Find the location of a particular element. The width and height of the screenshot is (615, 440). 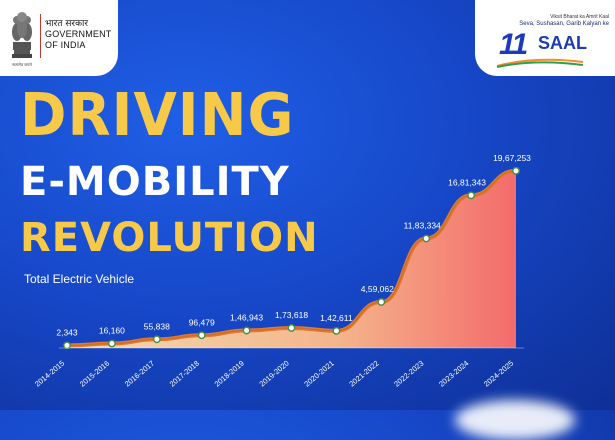

chart-x-tick-label: 2019-2020 is located at coordinates (274, 374).